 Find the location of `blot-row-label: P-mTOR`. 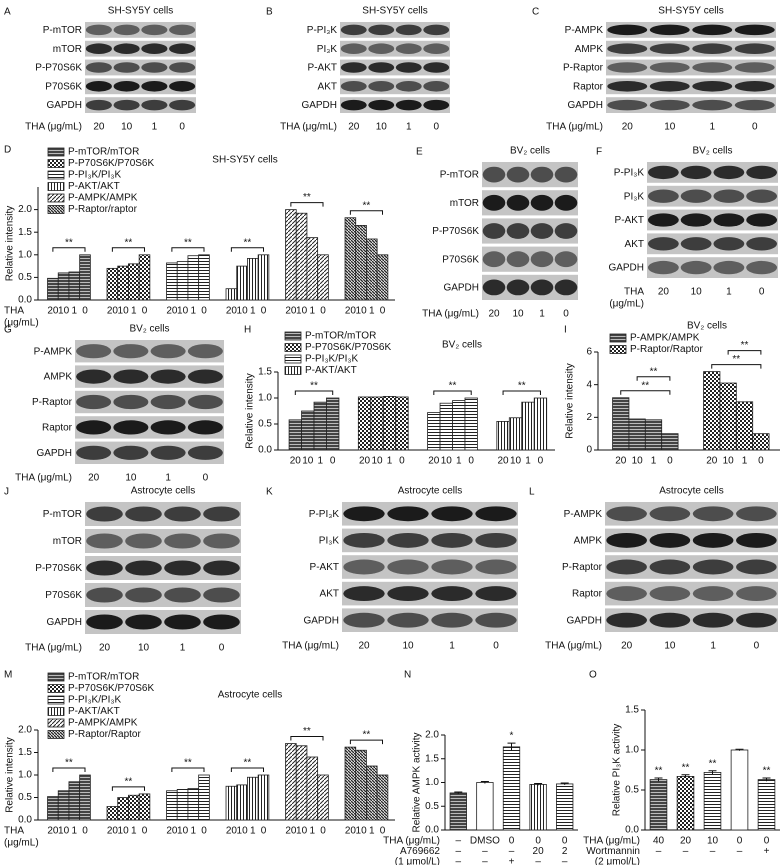

blot-row-label: P-mTOR is located at coordinates (62, 30).